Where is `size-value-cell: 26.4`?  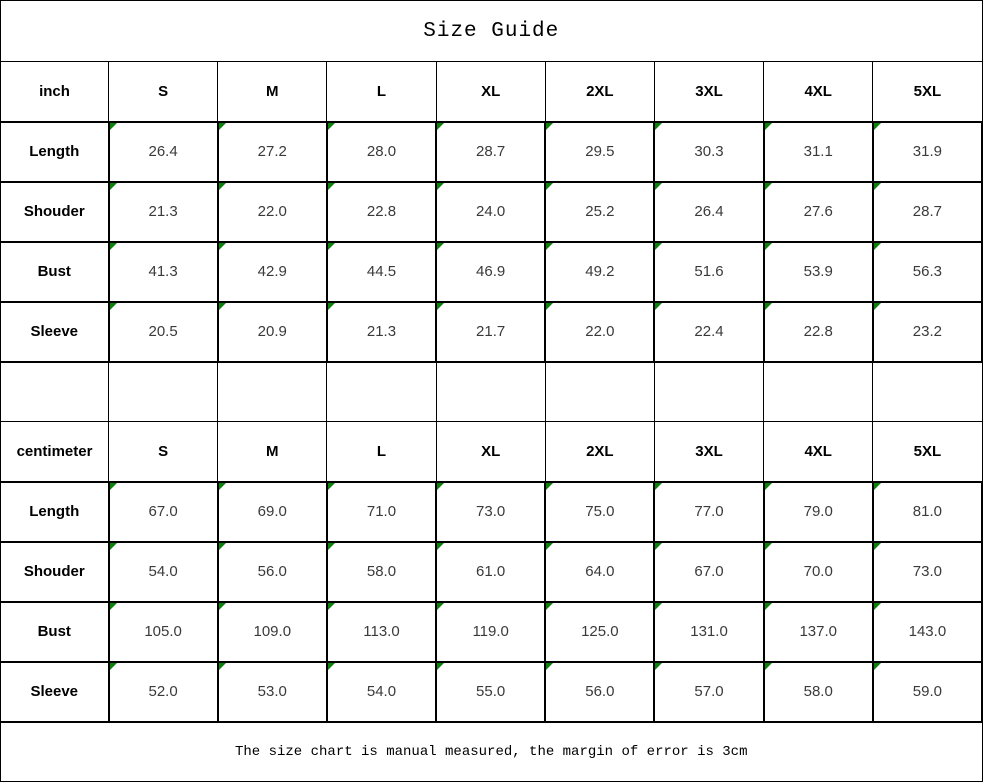 size-value-cell: 26.4 is located at coordinates (709, 211).